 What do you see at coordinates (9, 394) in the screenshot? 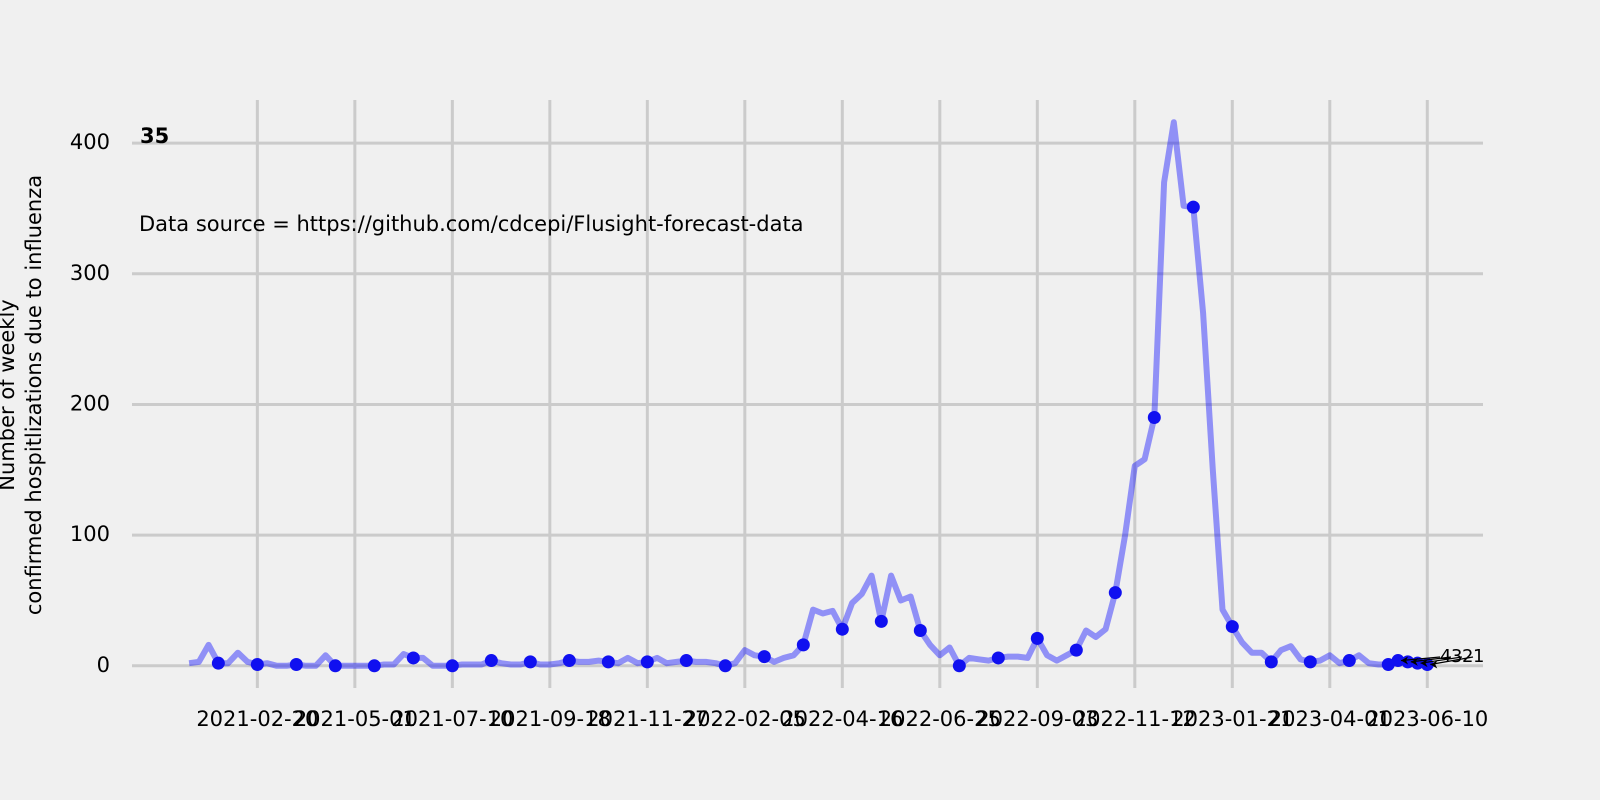
I see `y-axis-label: Number of weekly` at bounding box center [9, 394].